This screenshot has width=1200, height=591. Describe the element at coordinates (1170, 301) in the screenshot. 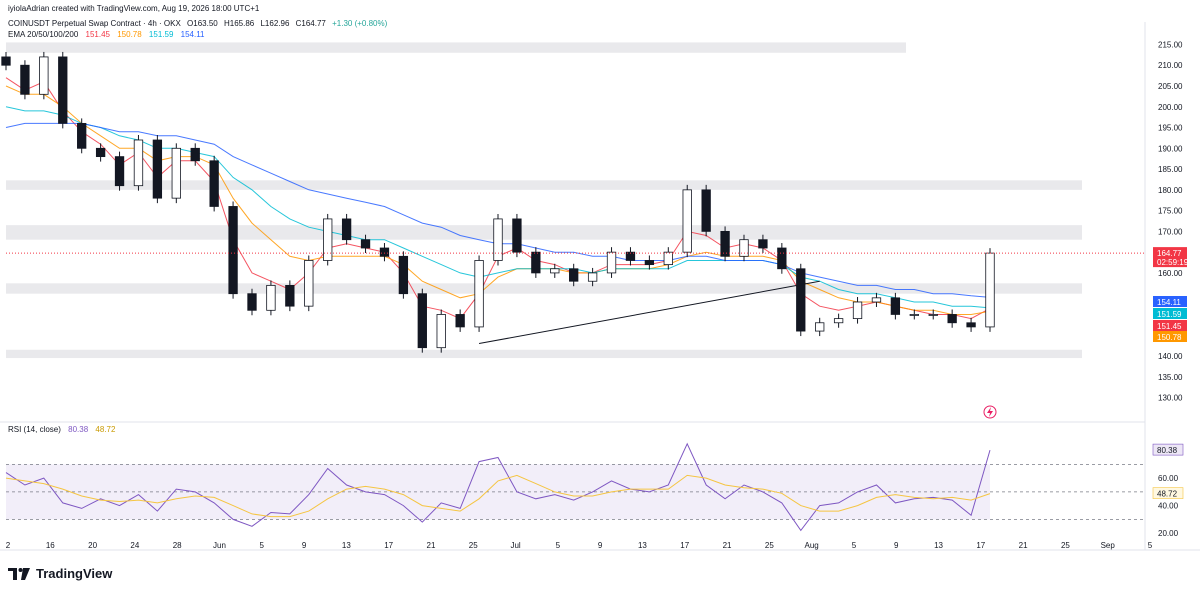

I see `price-tag-154.11` at that location.